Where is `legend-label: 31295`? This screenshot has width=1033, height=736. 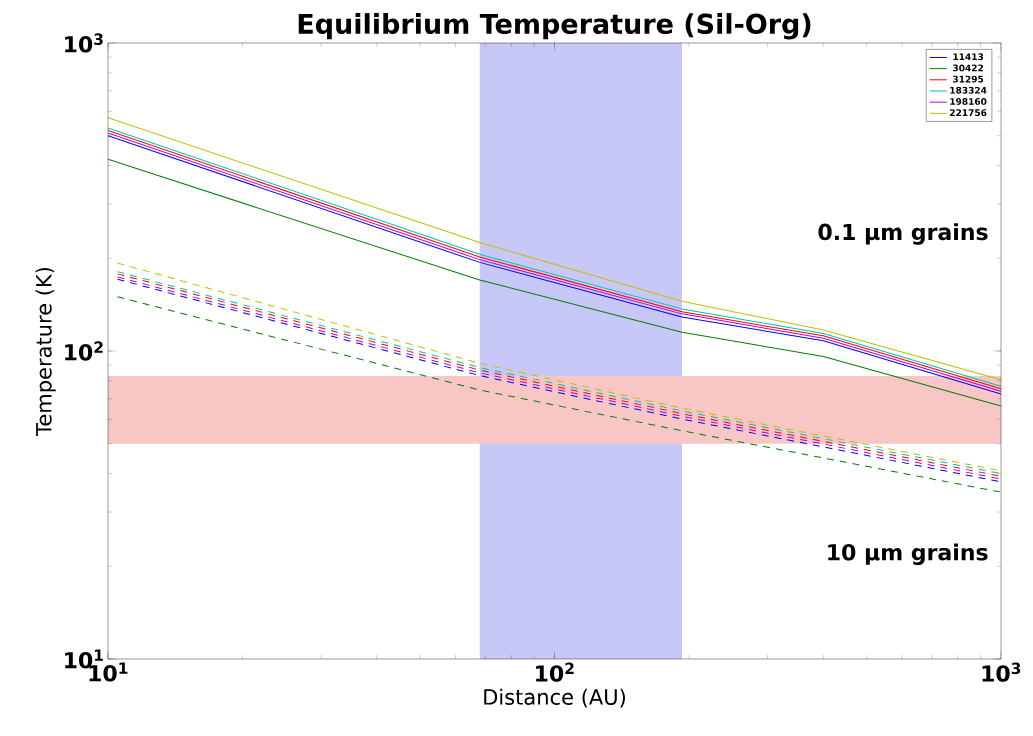
legend-label: 31295 is located at coordinates (968, 79).